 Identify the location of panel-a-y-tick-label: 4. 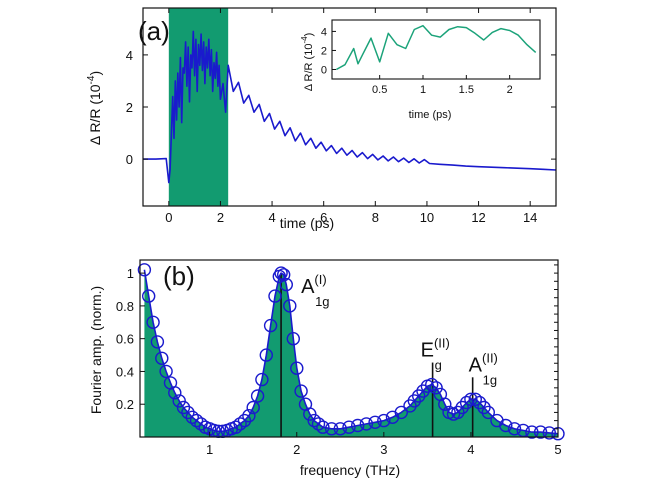
(129, 55).